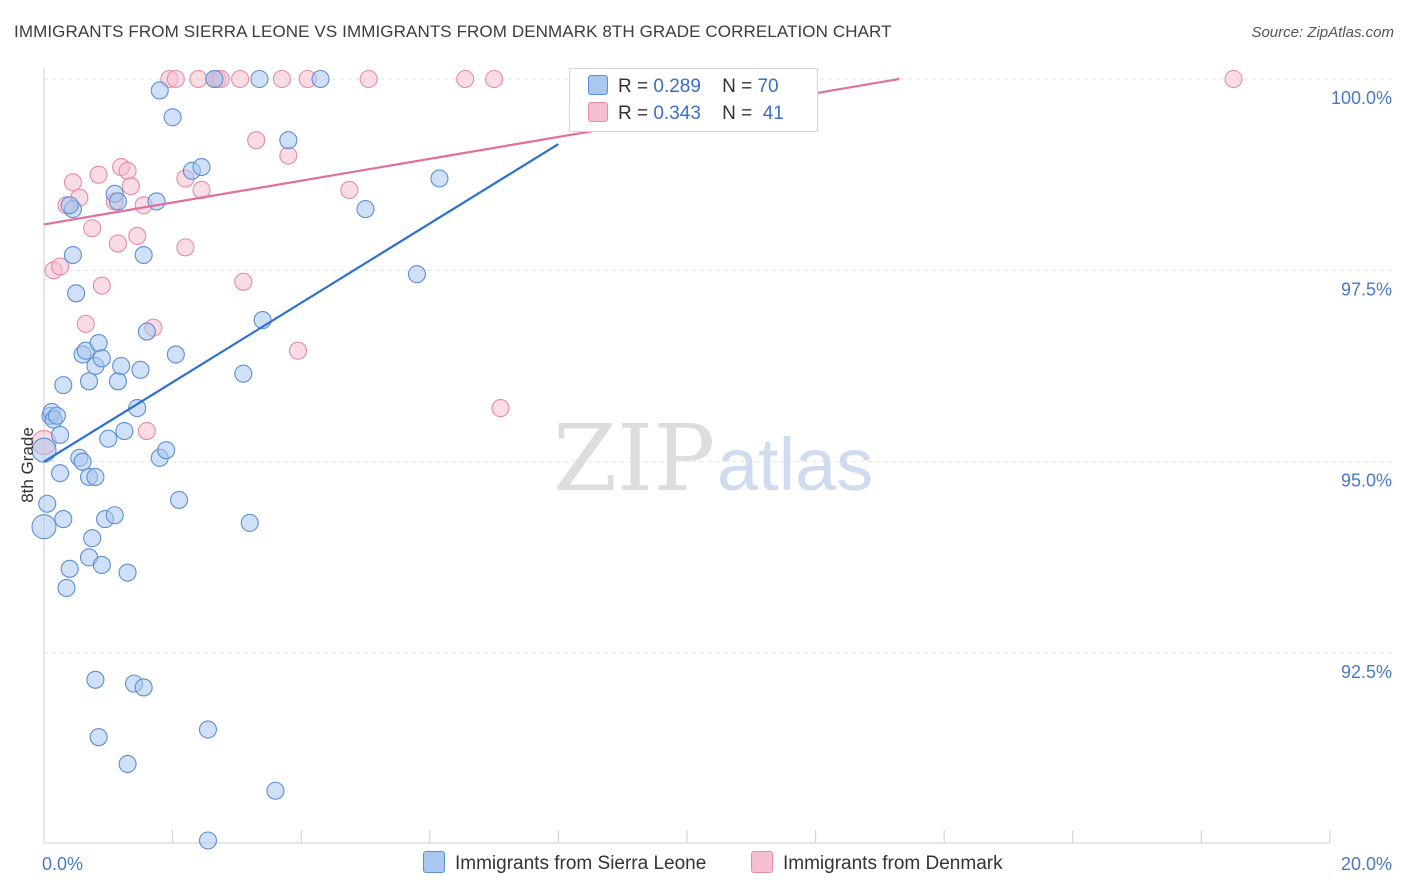  What do you see at coordinates (773, 113) in the screenshot?
I see `legend-n-value-pink: 41` at bounding box center [773, 113].